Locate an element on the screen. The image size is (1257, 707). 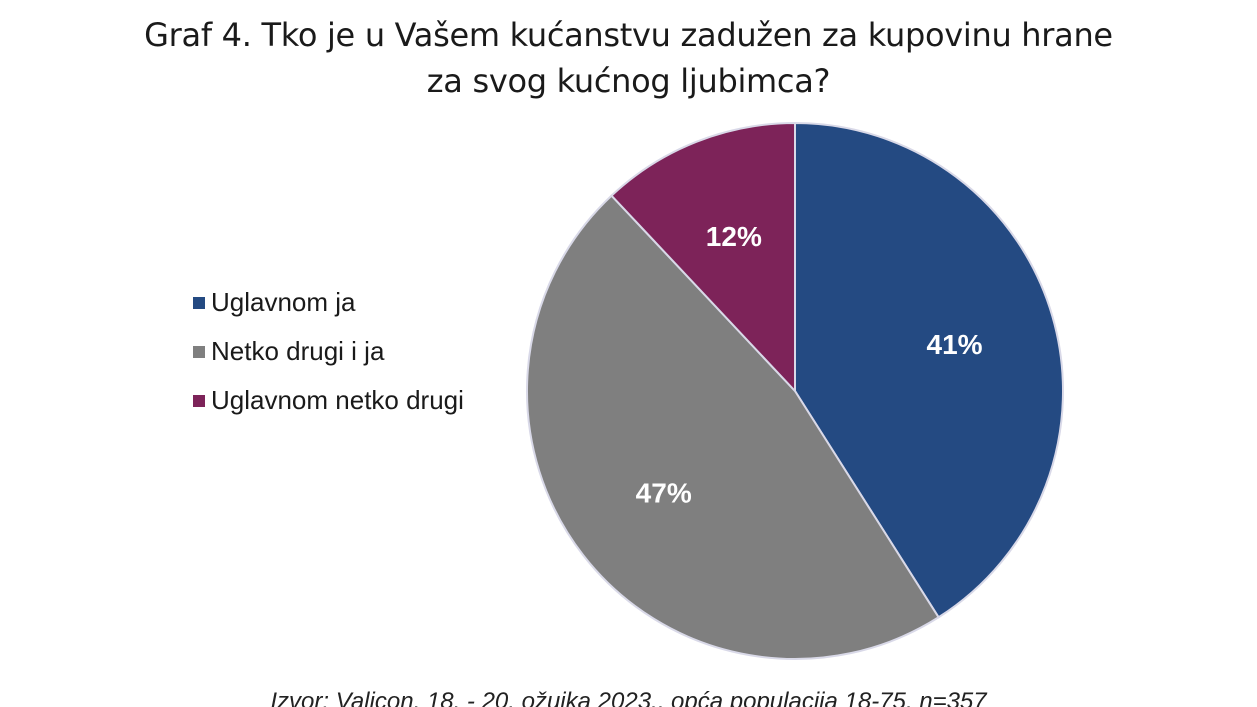
legend-label-uglavnom-ja: Uglavnom ja is located at coordinates (283, 302).